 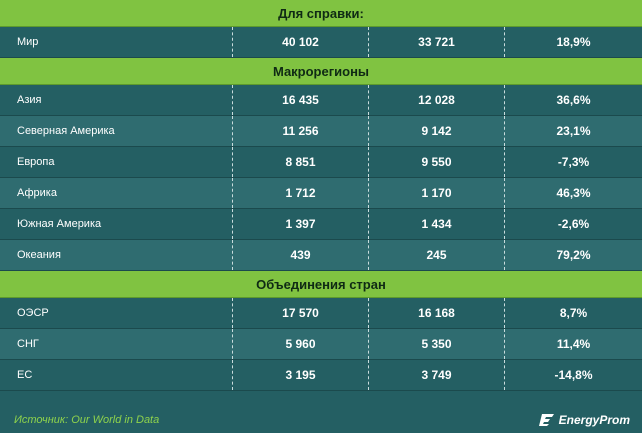 I want to click on value-col-1: 5 960, so click(x=300, y=344).